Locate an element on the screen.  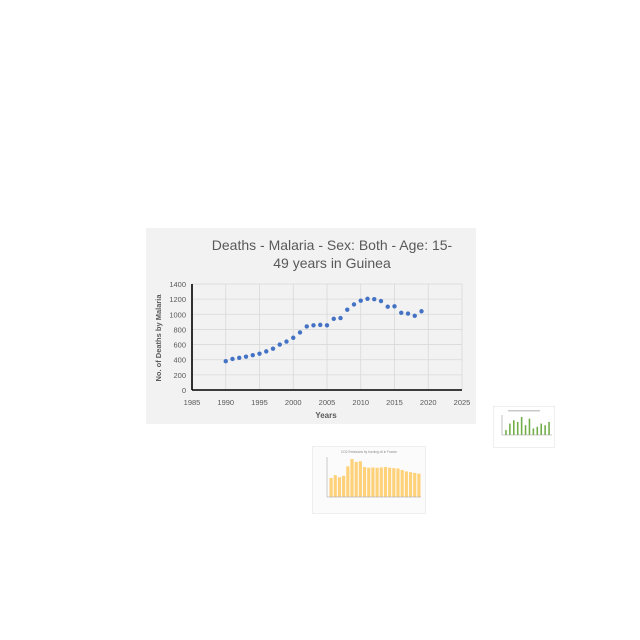
green-bar-chart is located at coordinates (526, 423).